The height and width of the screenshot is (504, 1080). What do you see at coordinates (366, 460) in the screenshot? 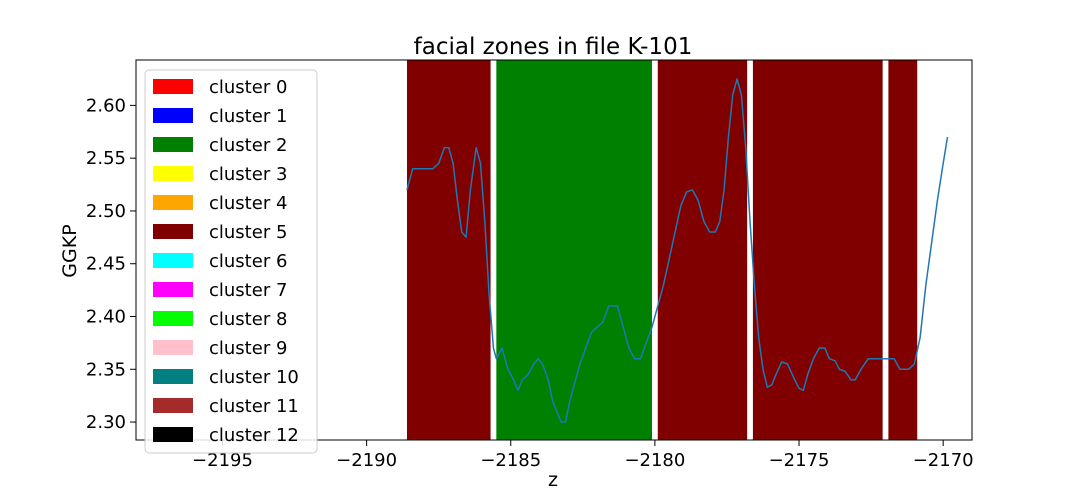
I see `x-tick-label: −2190` at bounding box center [366, 460].